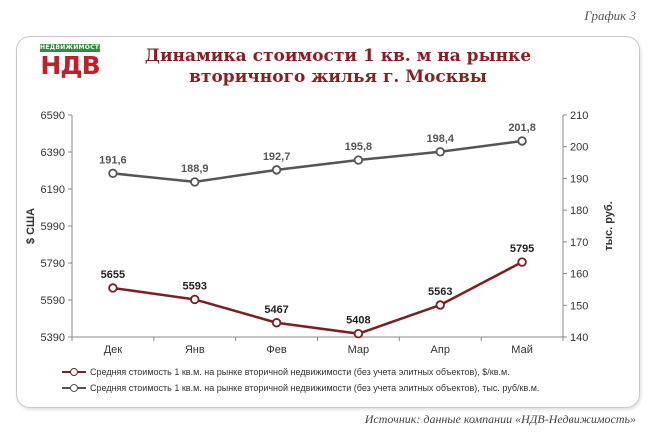  What do you see at coordinates (53, 301) in the screenshot?
I see `y-tick-label-left: 5590` at bounding box center [53, 301].